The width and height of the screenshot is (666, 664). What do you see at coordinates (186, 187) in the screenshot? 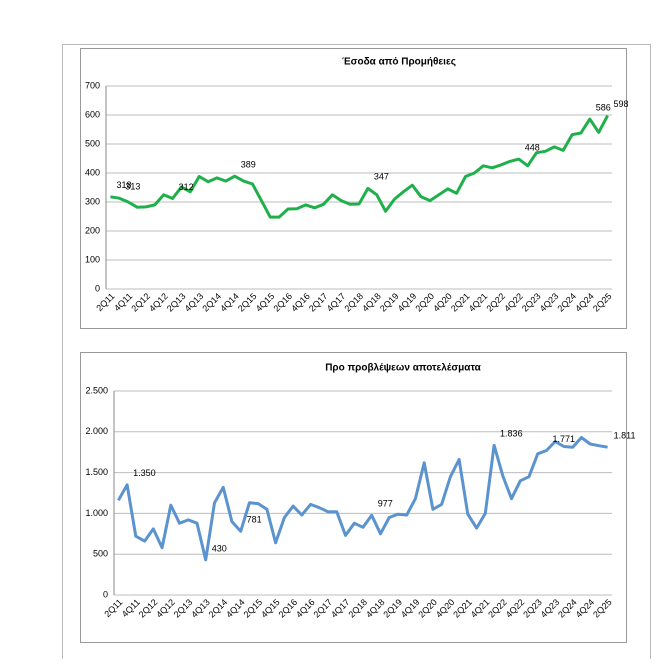
I see `data-label: 312` at bounding box center [186, 187].